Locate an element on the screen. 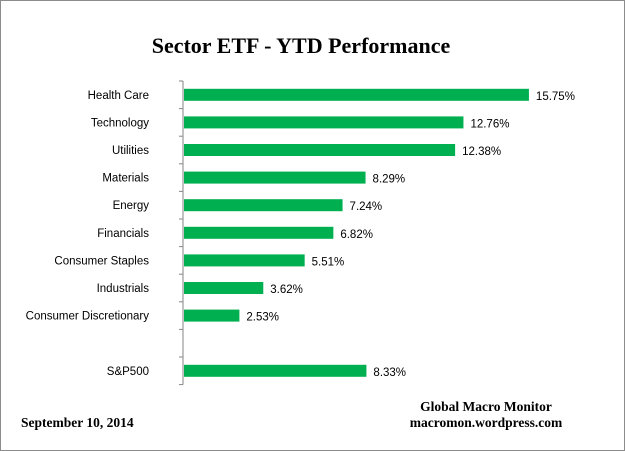 This screenshot has height=451, width=625. data-label: 2.53% is located at coordinates (262, 318).